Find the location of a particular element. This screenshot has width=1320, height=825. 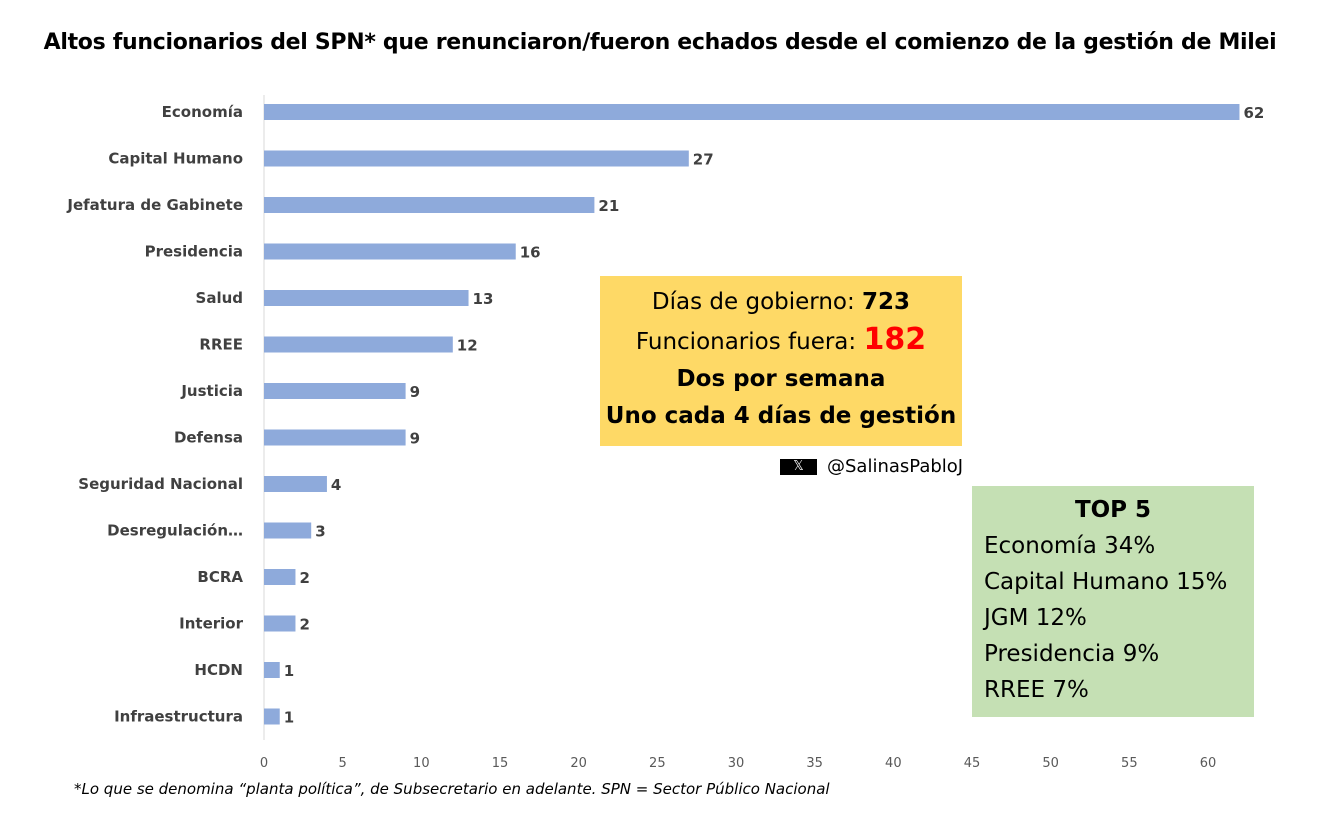

top5-item: Presidencia 9% is located at coordinates (1072, 654).